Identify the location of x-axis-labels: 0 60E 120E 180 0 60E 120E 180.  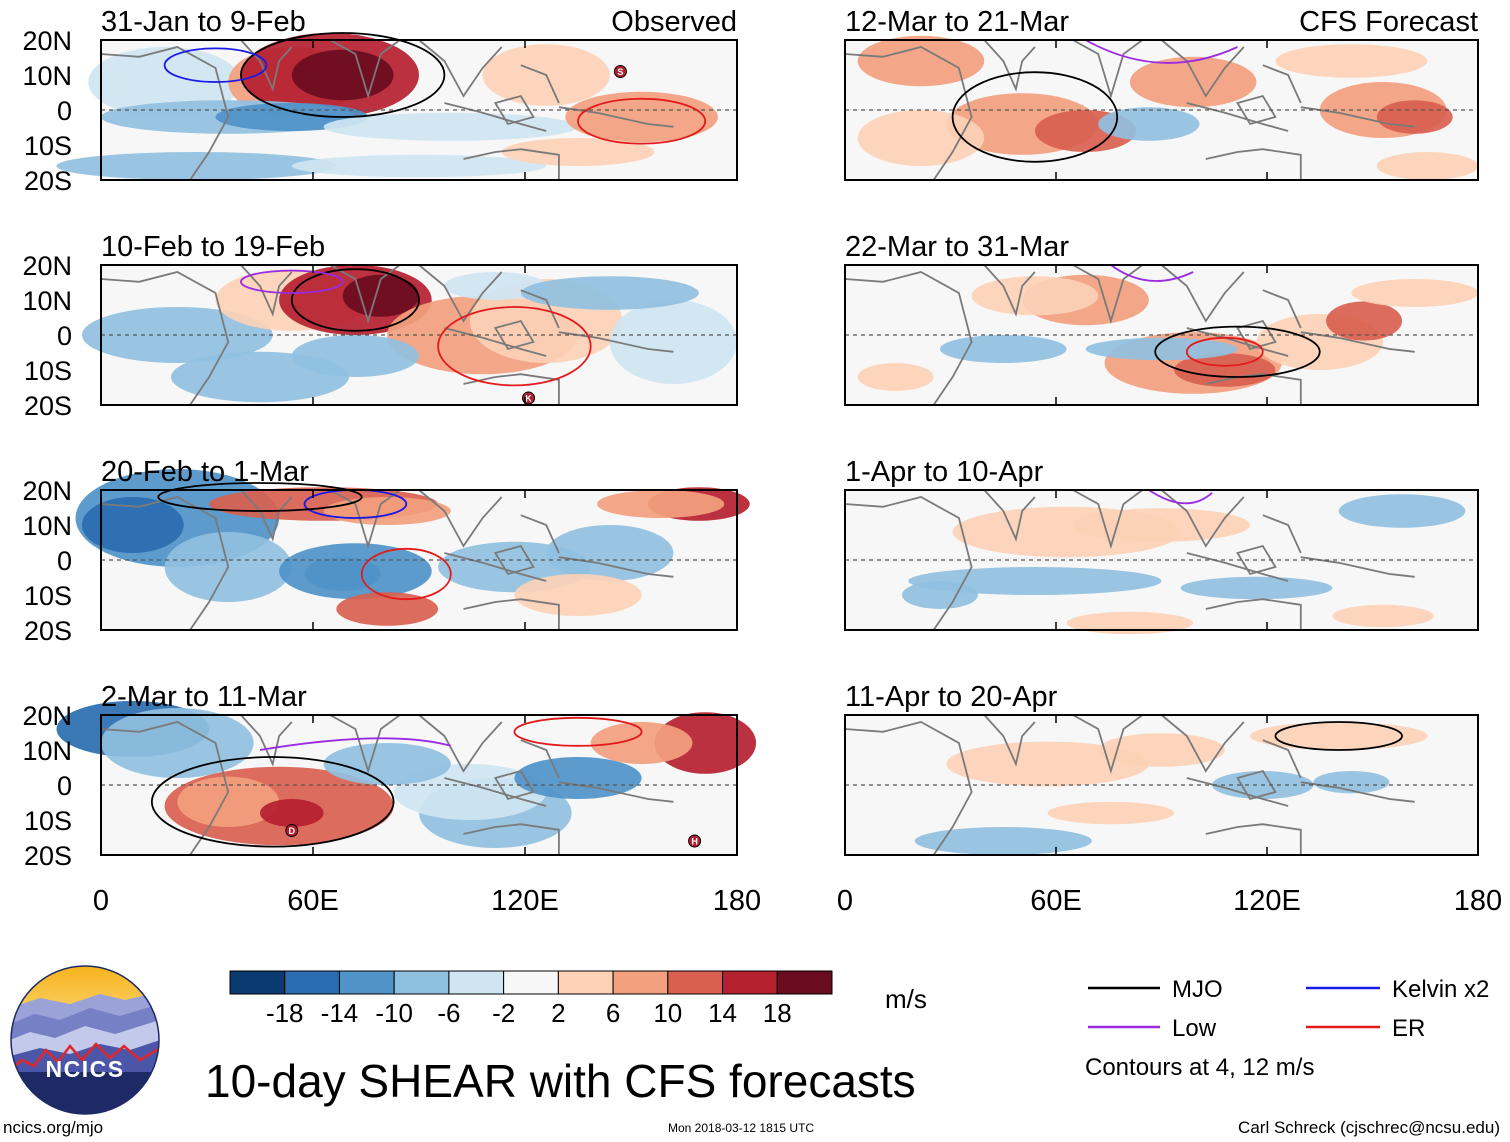
(797, 901).